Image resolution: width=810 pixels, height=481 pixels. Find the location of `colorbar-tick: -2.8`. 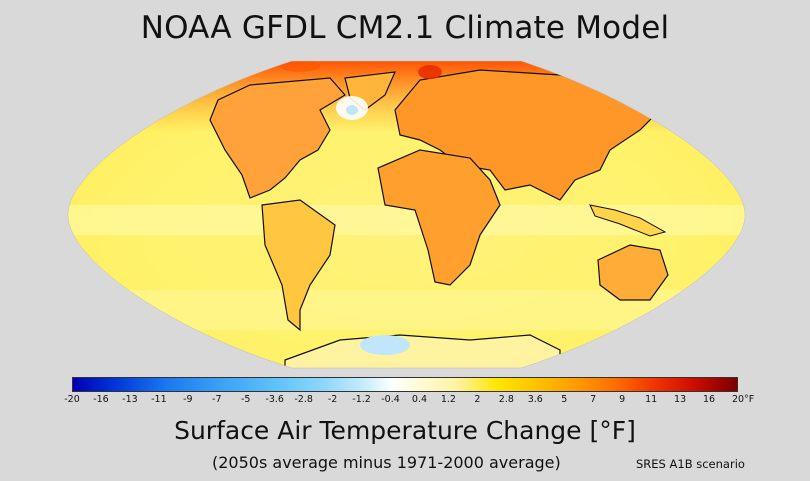

colorbar-tick: -2.8 is located at coordinates (303, 399).